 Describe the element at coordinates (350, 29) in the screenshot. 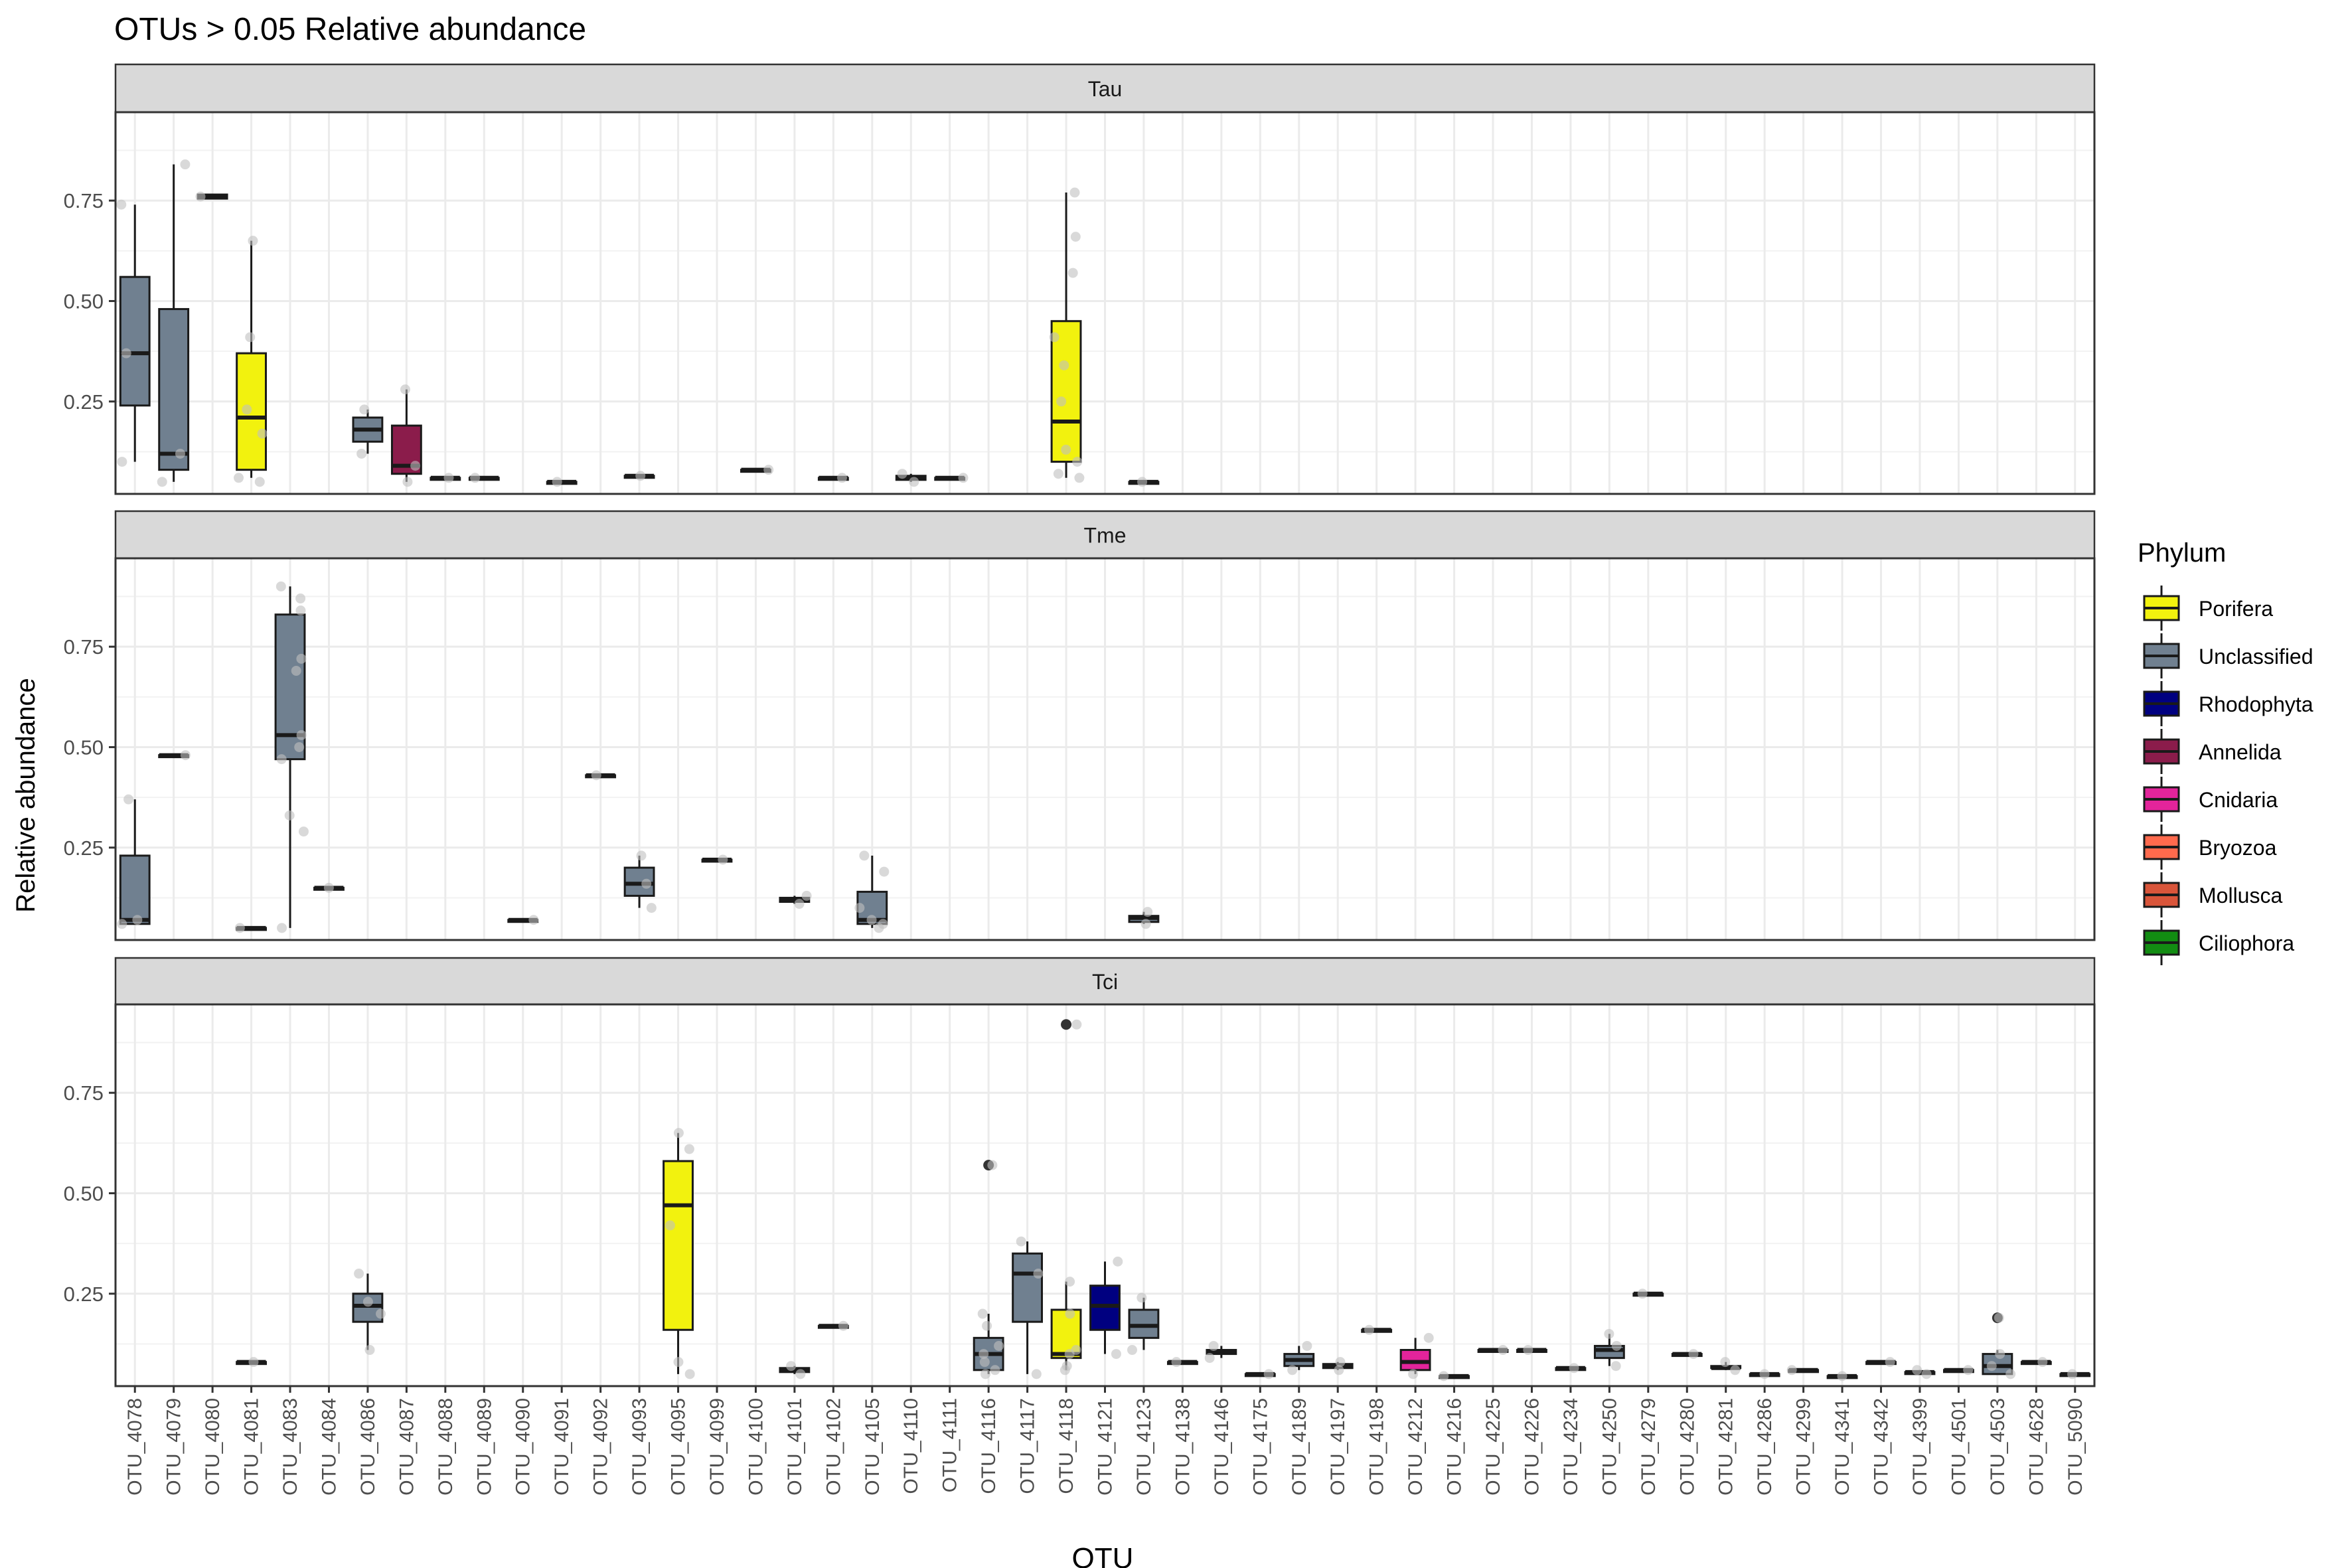

I see `chart-title: OTUs > 0.05 Relative abundance` at that location.